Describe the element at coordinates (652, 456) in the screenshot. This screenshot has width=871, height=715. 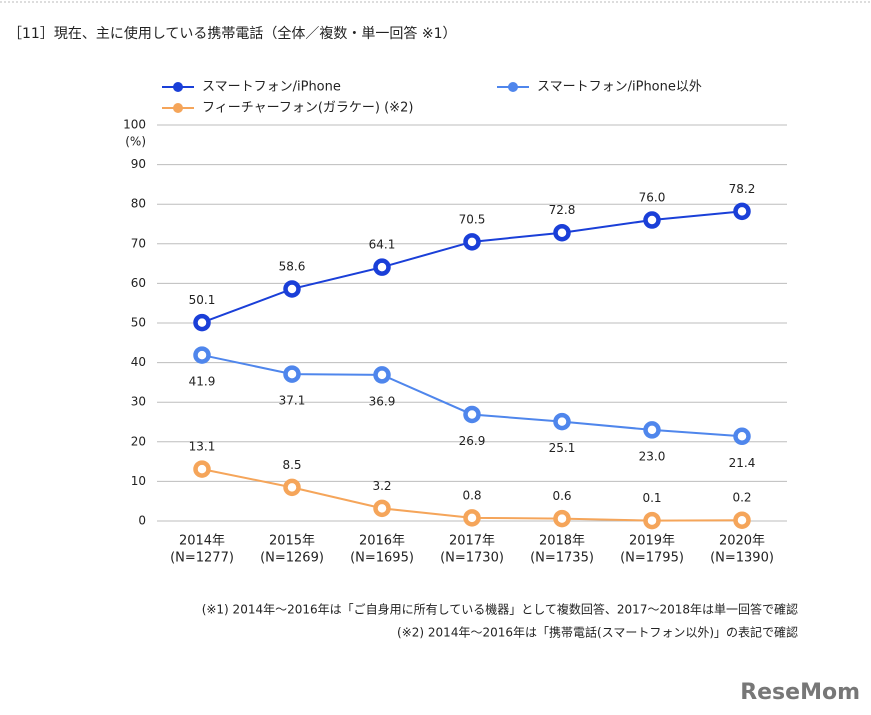
I see `value-label: 23.0` at that location.